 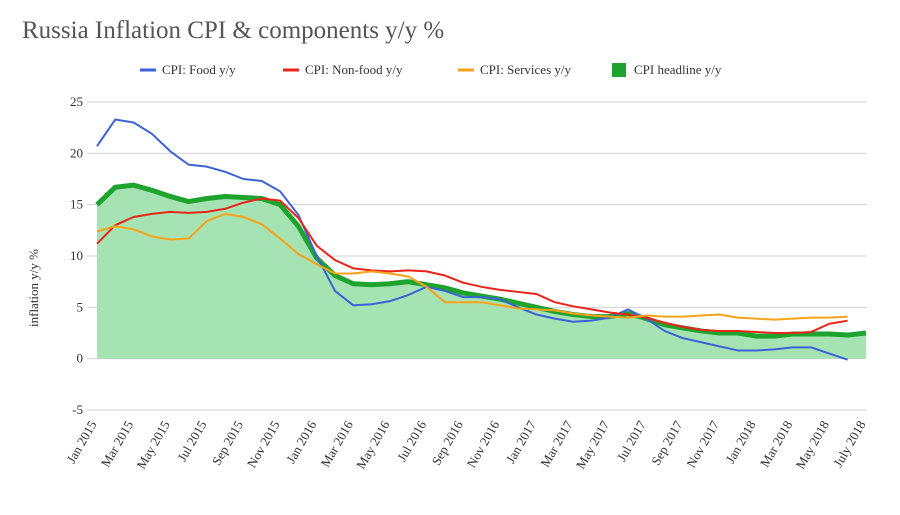 What do you see at coordinates (76, 255) in the screenshot?
I see `y-tick-label: 10` at bounding box center [76, 255].